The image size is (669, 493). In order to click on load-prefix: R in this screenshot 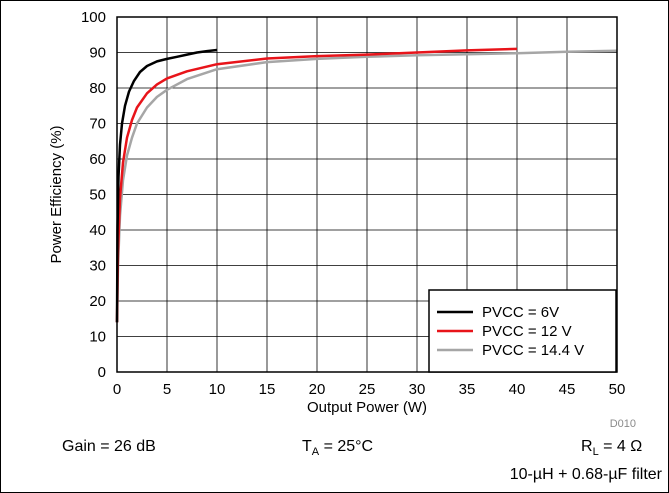, I will do `click(587, 446)`.